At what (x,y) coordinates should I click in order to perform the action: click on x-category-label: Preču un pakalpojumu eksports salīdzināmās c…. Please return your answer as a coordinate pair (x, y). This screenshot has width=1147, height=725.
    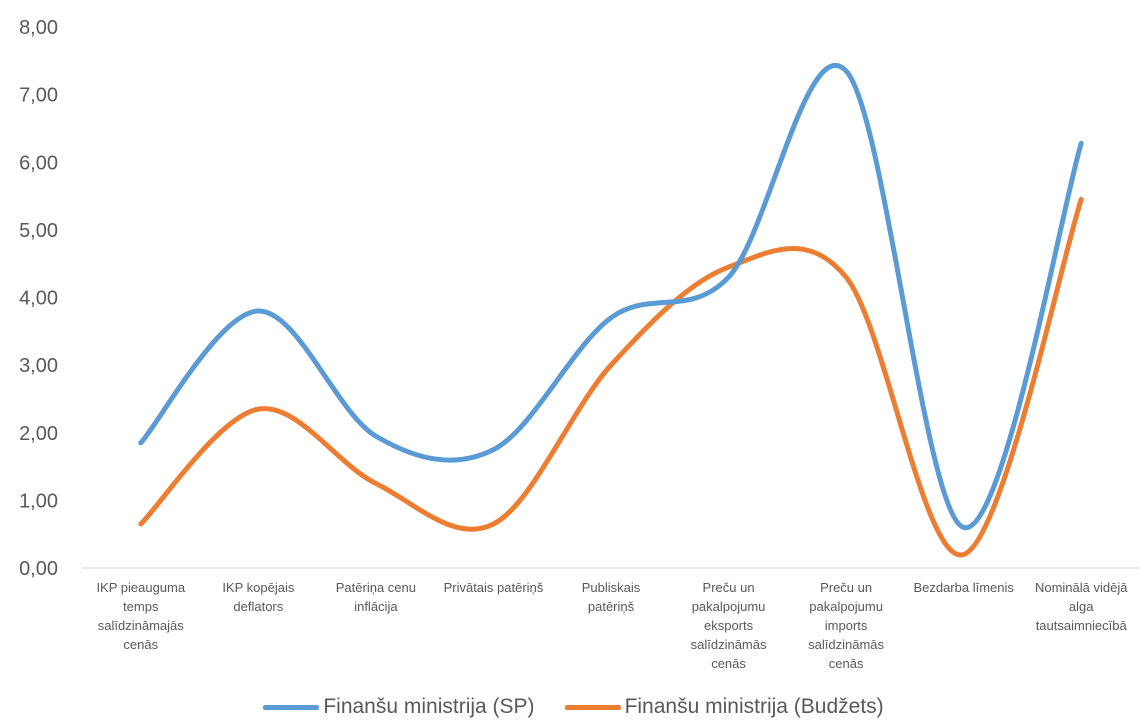
    Looking at the image, I should click on (729, 625).